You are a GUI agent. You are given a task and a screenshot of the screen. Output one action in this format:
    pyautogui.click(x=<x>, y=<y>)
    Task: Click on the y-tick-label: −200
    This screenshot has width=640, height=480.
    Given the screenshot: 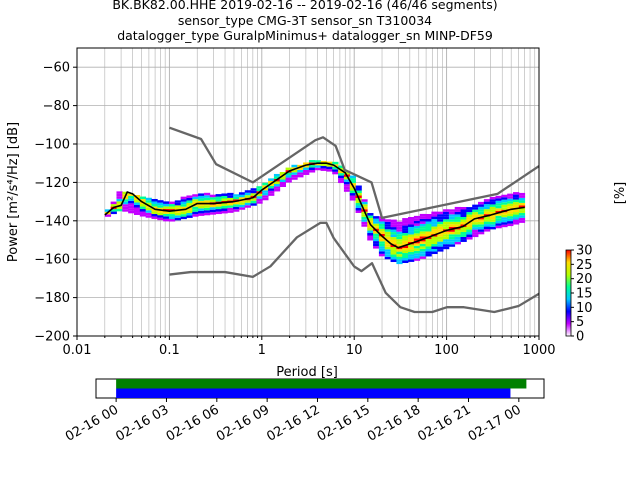 What is the action you would take?
    pyautogui.click(x=52, y=337)
    